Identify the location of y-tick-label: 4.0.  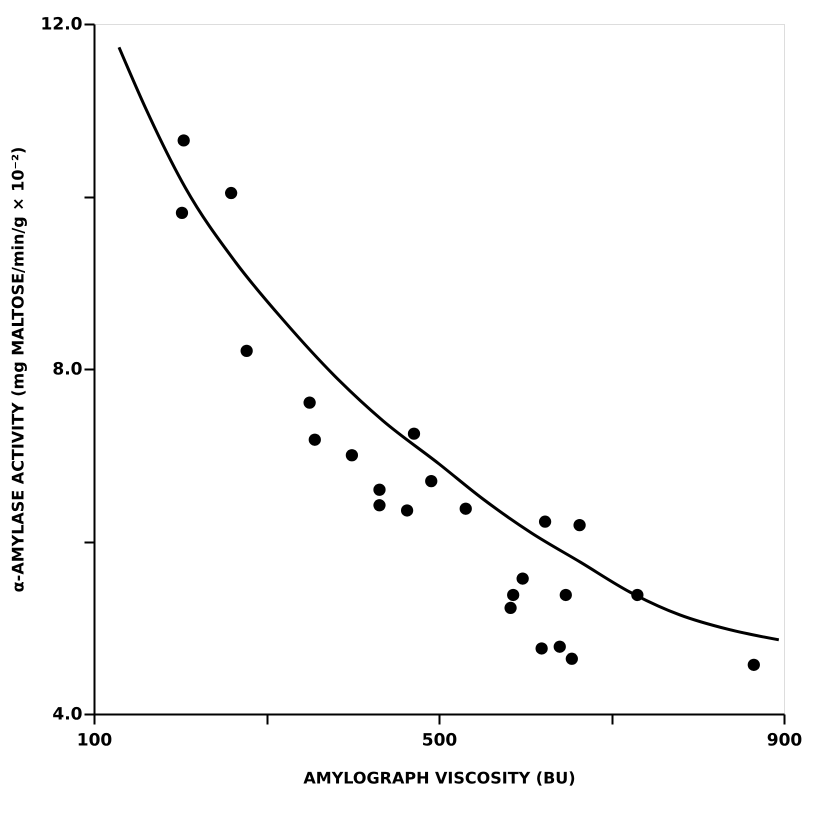
(67, 714).